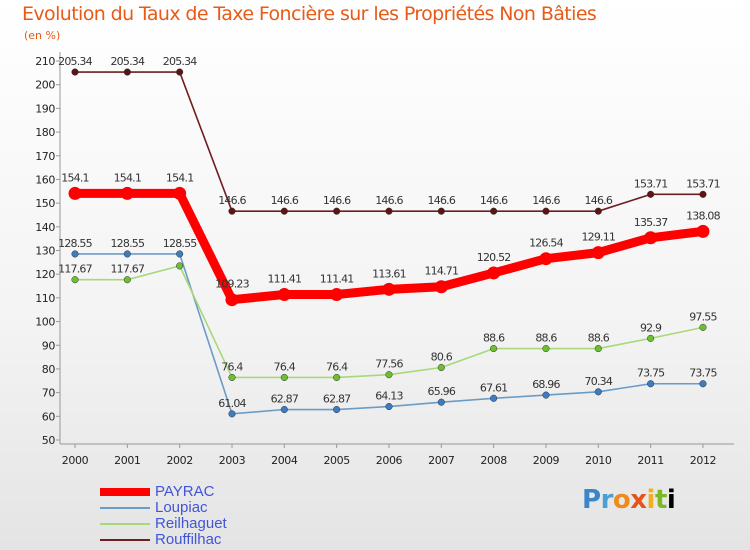 The height and width of the screenshot is (550, 750). What do you see at coordinates (49, 393) in the screenshot?
I see `y-tick-label: 70` at bounding box center [49, 393].